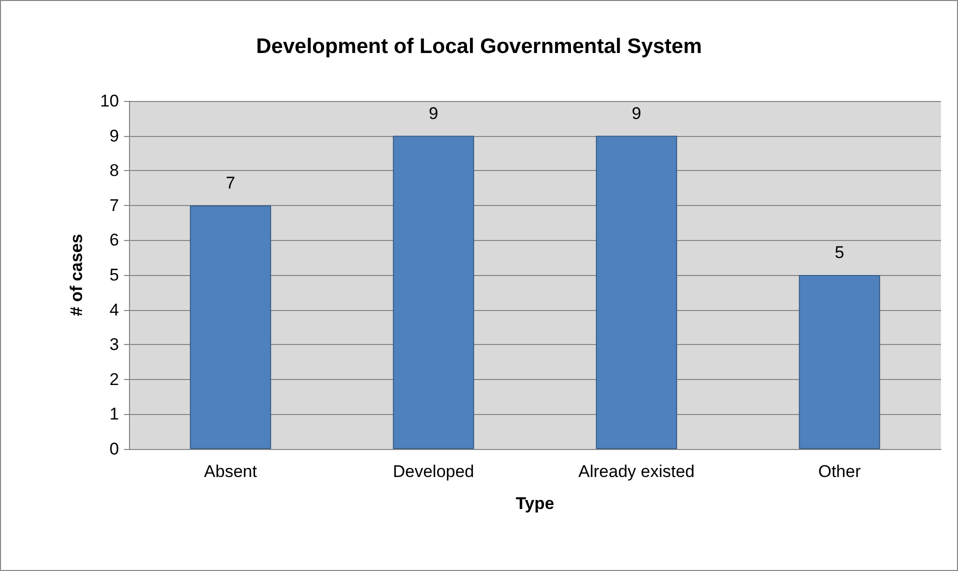  What do you see at coordinates (114, 170) in the screenshot?
I see `y-tick-label: 8` at bounding box center [114, 170].